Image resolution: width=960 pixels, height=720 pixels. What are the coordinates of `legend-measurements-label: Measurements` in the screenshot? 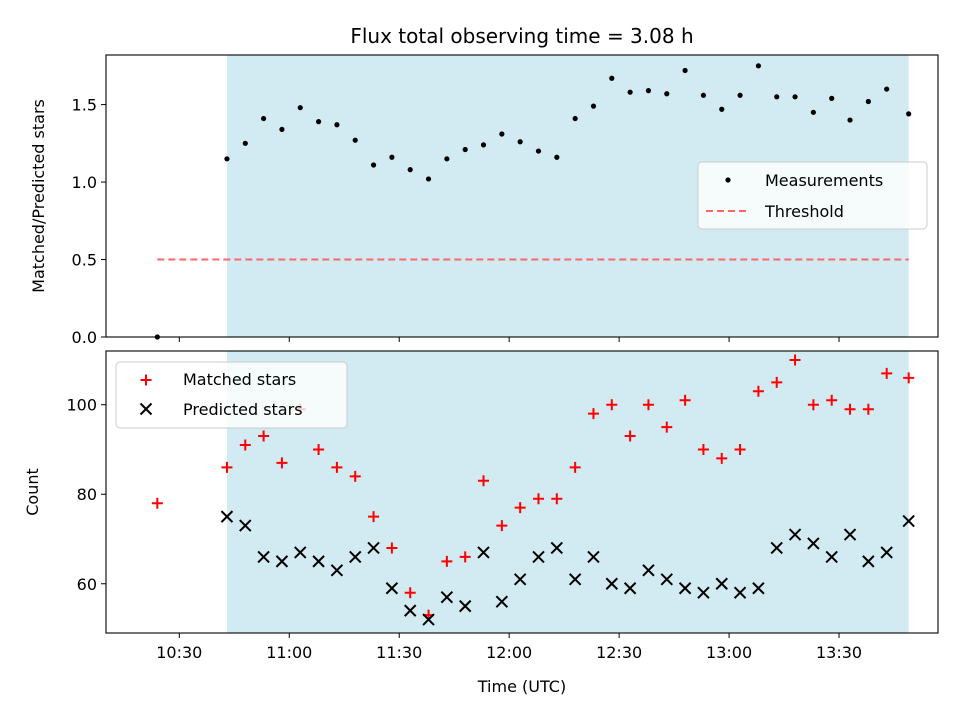 It's located at (824, 180).